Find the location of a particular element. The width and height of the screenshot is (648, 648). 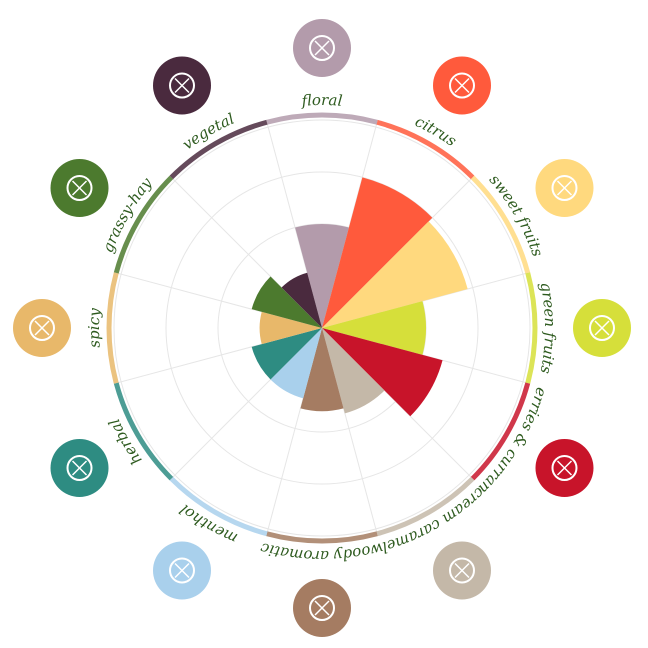

category-label: spicy is located at coordinates (94, 327).